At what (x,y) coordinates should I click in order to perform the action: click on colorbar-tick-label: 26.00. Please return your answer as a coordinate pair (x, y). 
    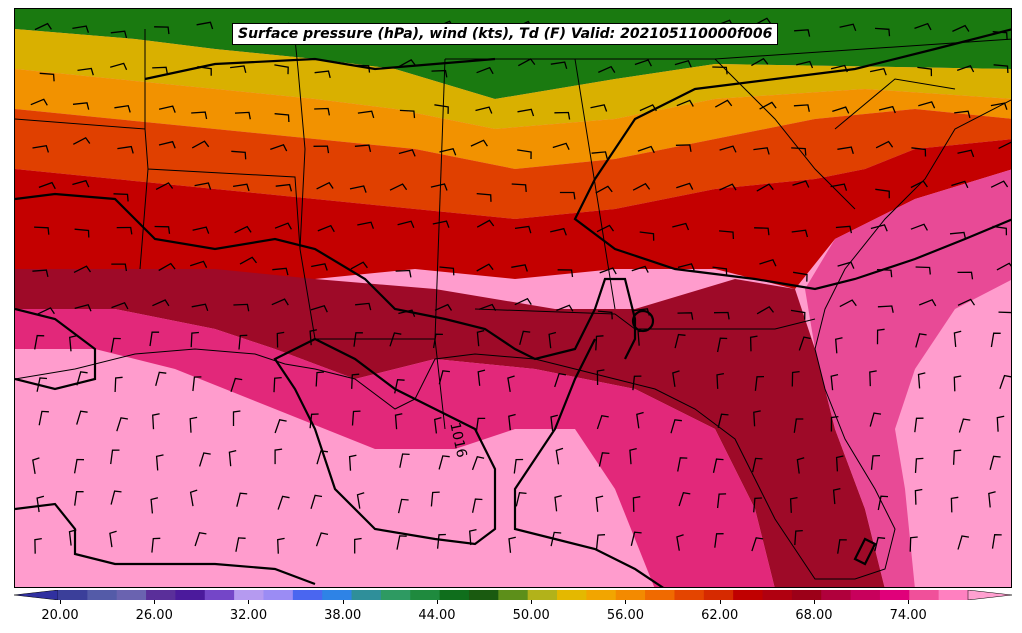
    Looking at the image, I should click on (154, 615).